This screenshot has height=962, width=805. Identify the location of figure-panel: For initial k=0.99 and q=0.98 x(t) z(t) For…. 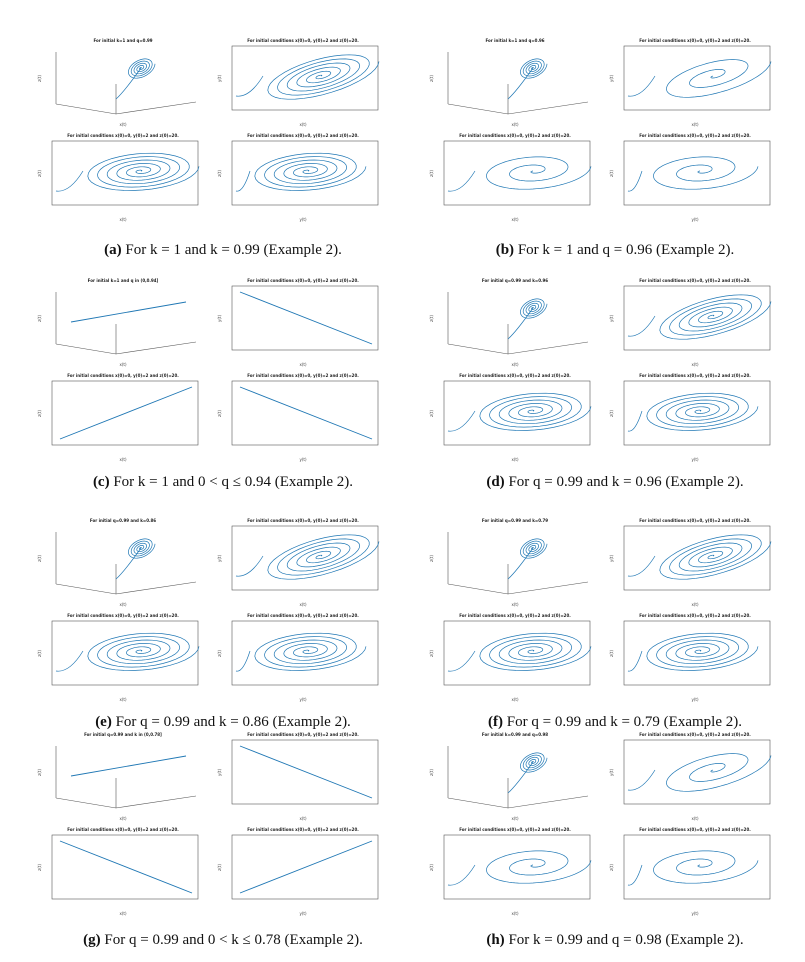
(614, 840).